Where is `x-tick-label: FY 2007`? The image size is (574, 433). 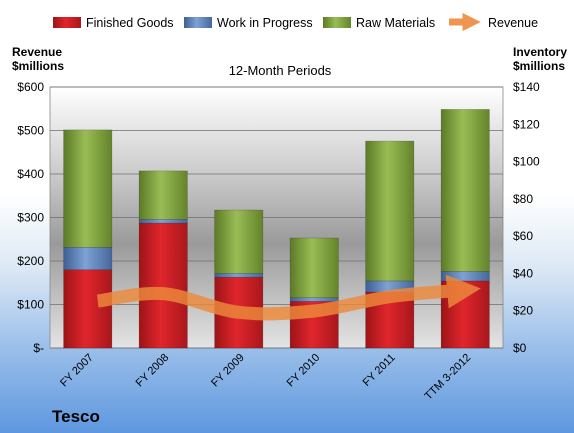
x-tick-label: FY 2007 is located at coordinates (77, 371).